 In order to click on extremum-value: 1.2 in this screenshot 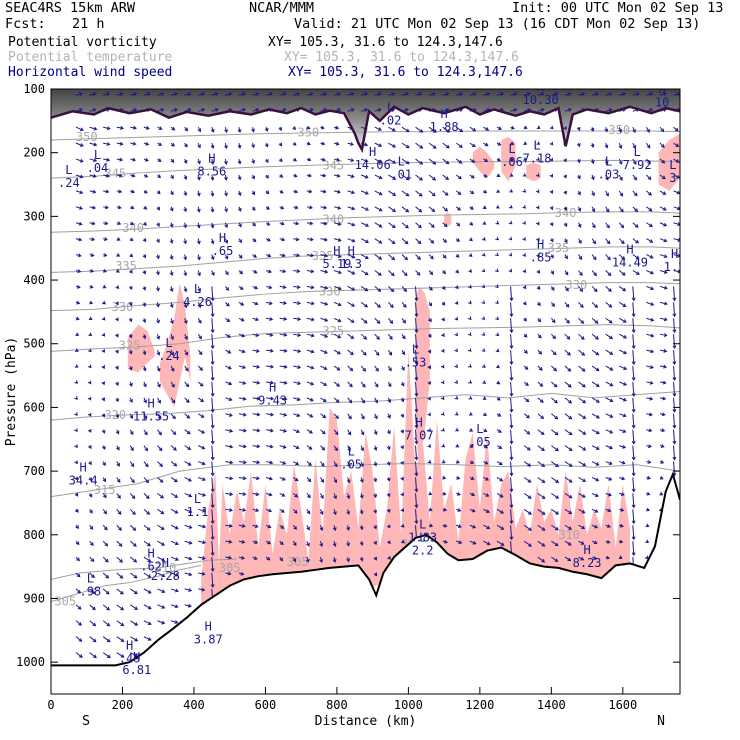, I will do `click(675, 267)`.